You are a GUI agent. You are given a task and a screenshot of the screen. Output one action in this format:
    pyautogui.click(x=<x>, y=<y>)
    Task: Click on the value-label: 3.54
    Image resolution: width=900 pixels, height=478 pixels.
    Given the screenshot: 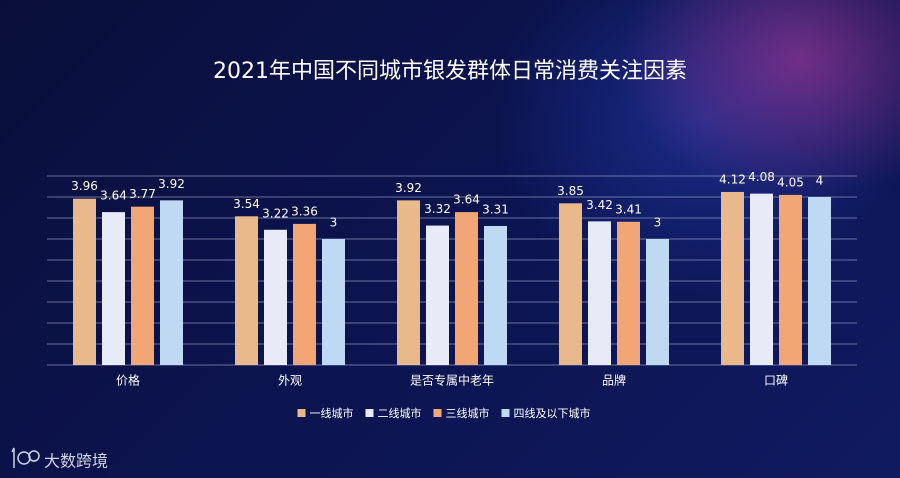 What is the action you would take?
    pyautogui.click(x=246, y=204)
    